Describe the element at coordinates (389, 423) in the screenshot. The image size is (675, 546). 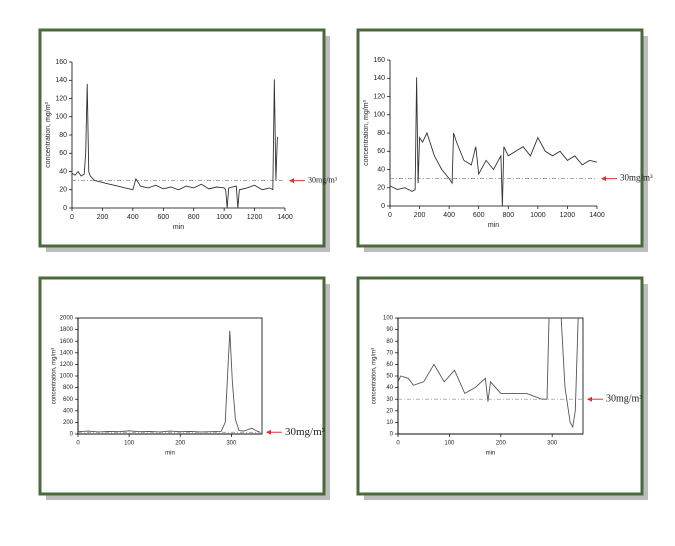
I see `y-tick-label: 10` at that location.